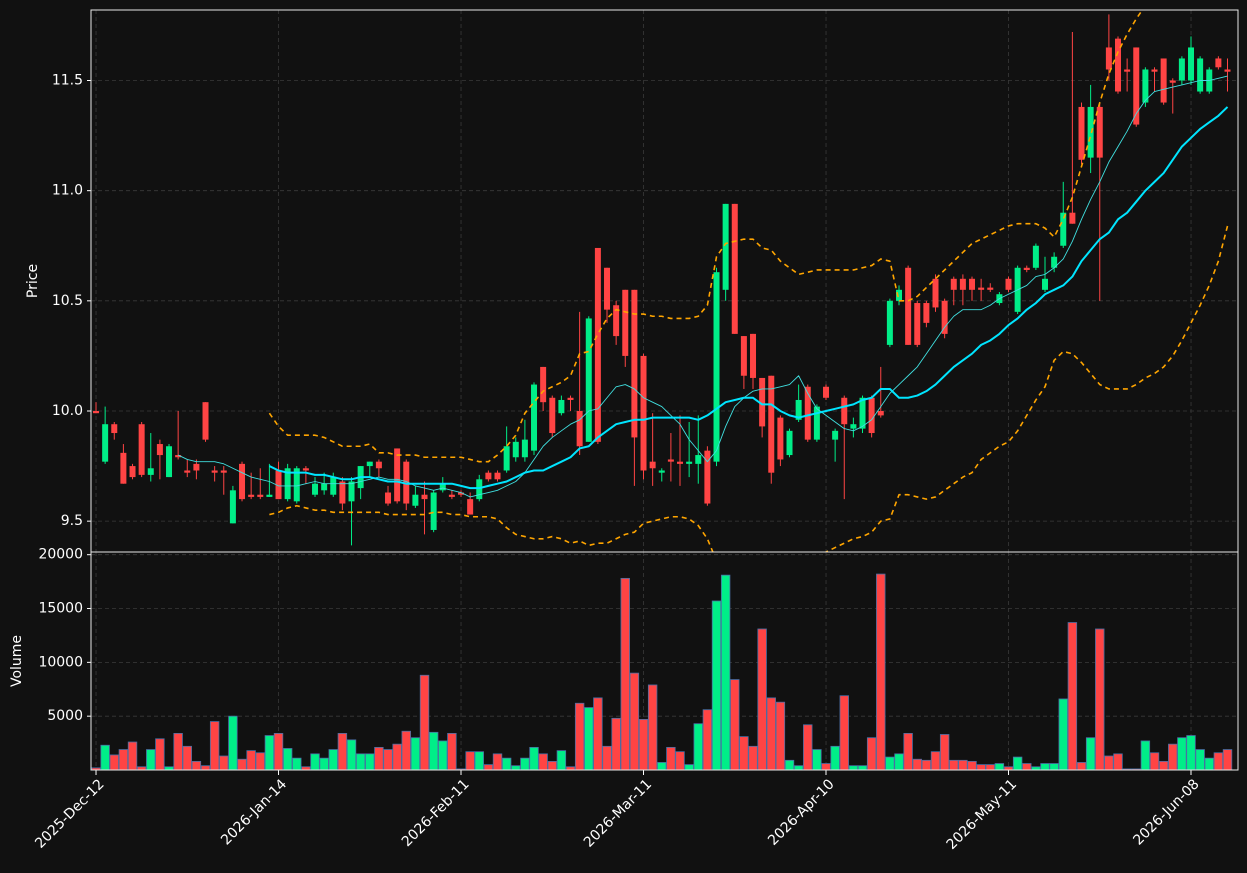  What do you see at coordinates (60, 609) in the screenshot?
I see `y-tick-label: 15000` at bounding box center [60, 609].